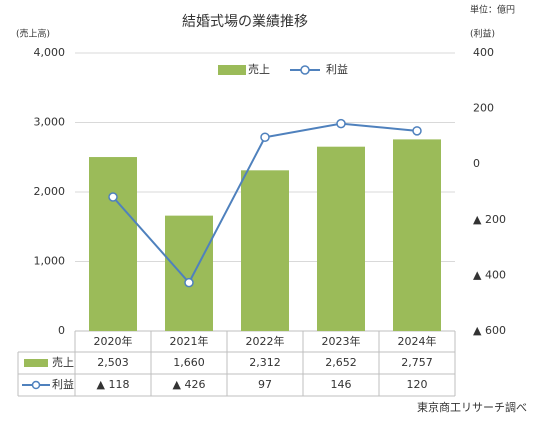 Image resolution: width=533 pixels, height=422 pixels. Describe the element at coordinates (337, 69) in the screenshot. I see `legend-label: 利益` at that location.